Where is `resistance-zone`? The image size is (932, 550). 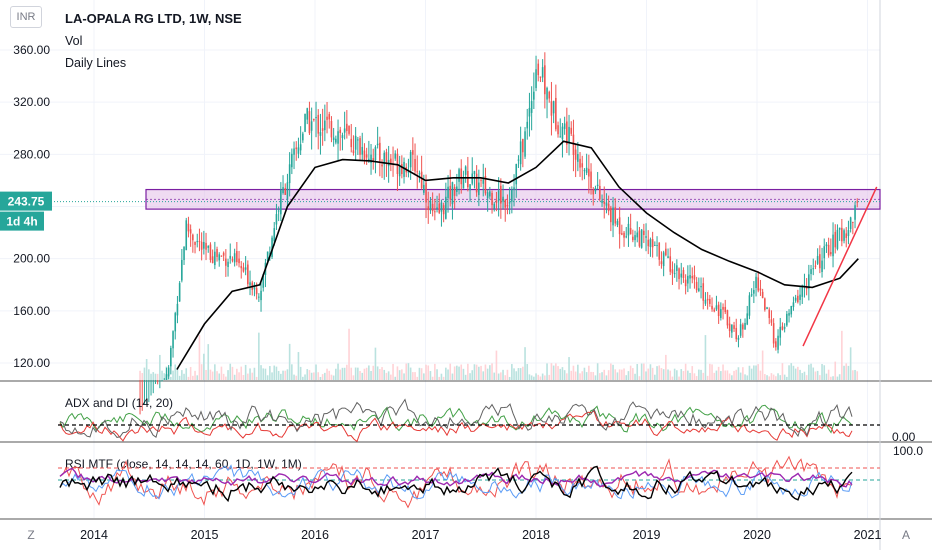 resistance-zone is located at coordinates (440, 199).